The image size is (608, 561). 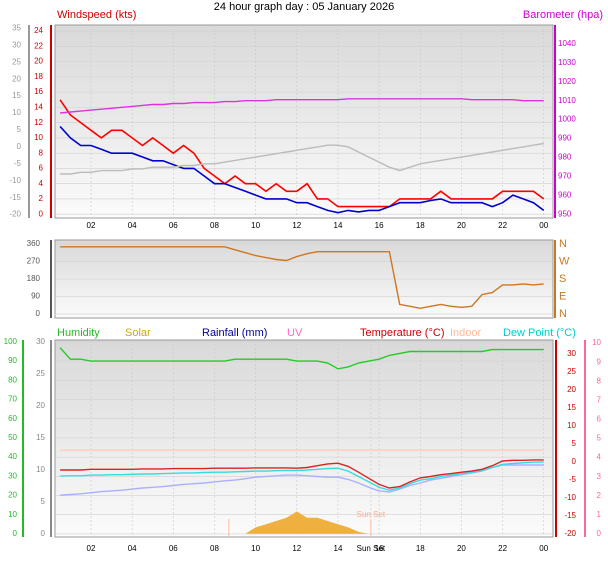 I want to click on y-tick-label: 50, so click(x=12, y=437).